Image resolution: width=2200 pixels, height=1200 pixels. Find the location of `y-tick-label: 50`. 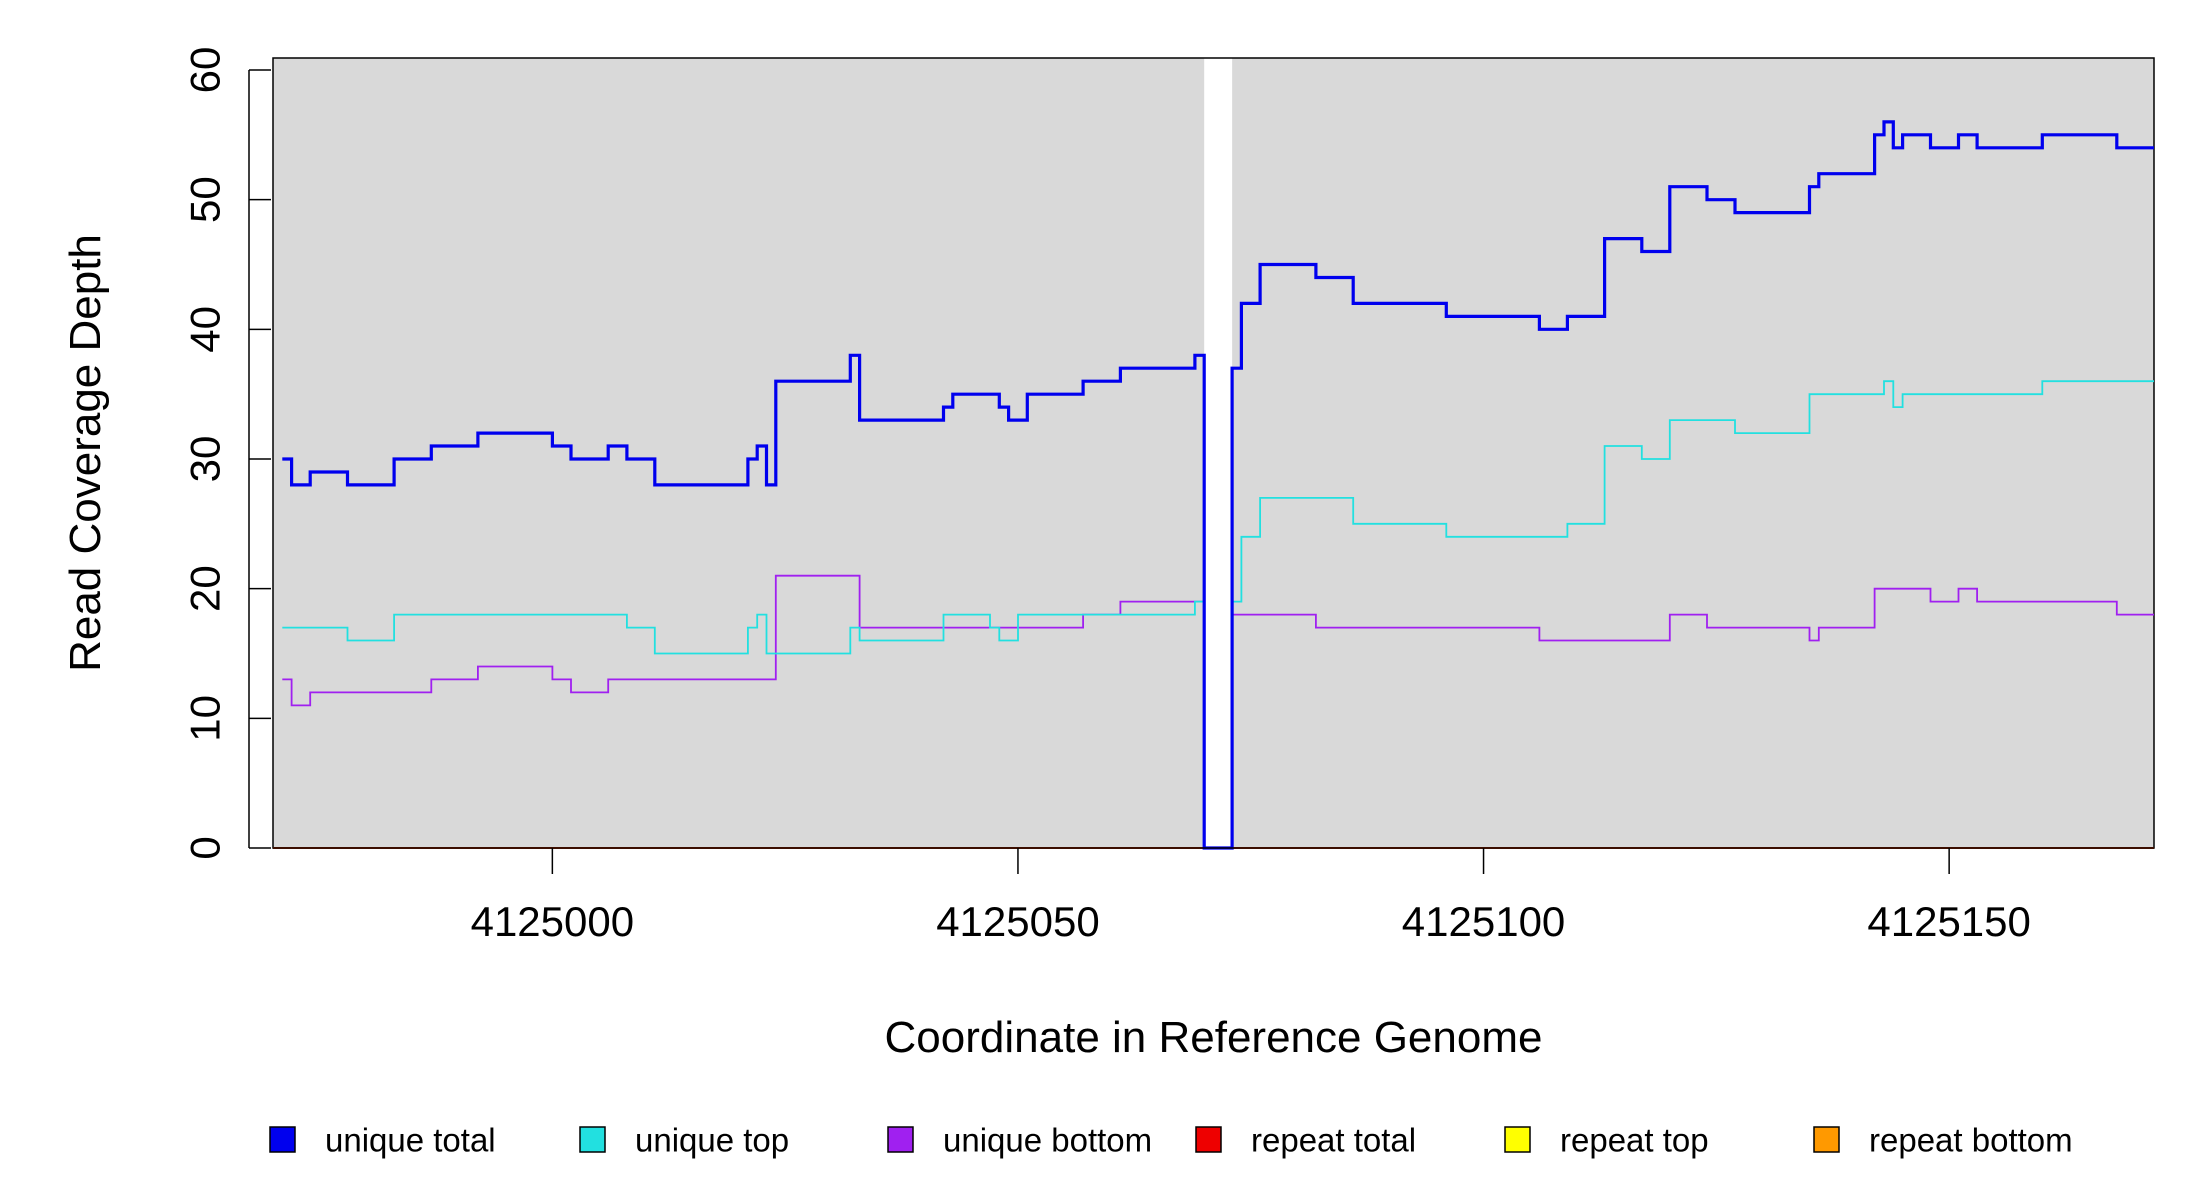

y-tick-label: 50 is located at coordinates (205, 199).